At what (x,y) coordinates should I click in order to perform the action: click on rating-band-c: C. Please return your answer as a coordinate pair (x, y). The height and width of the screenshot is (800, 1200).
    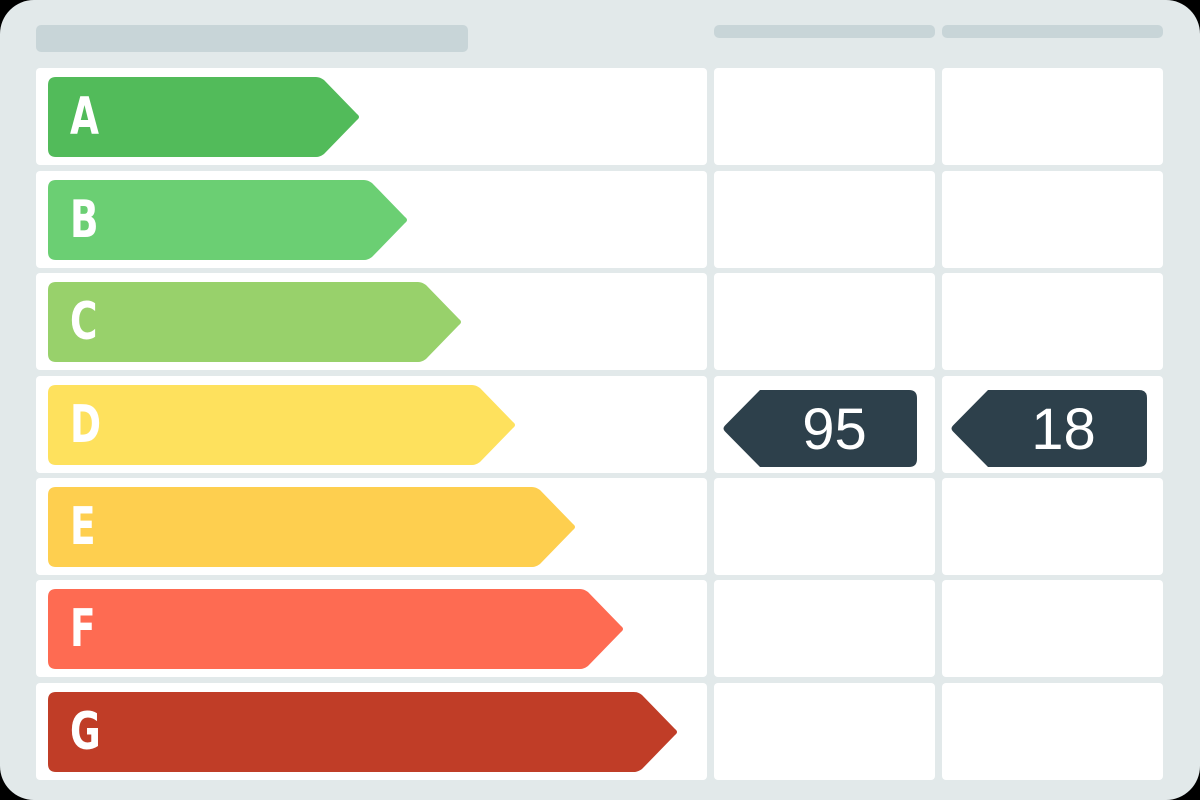
    Looking at the image, I should click on (255, 322).